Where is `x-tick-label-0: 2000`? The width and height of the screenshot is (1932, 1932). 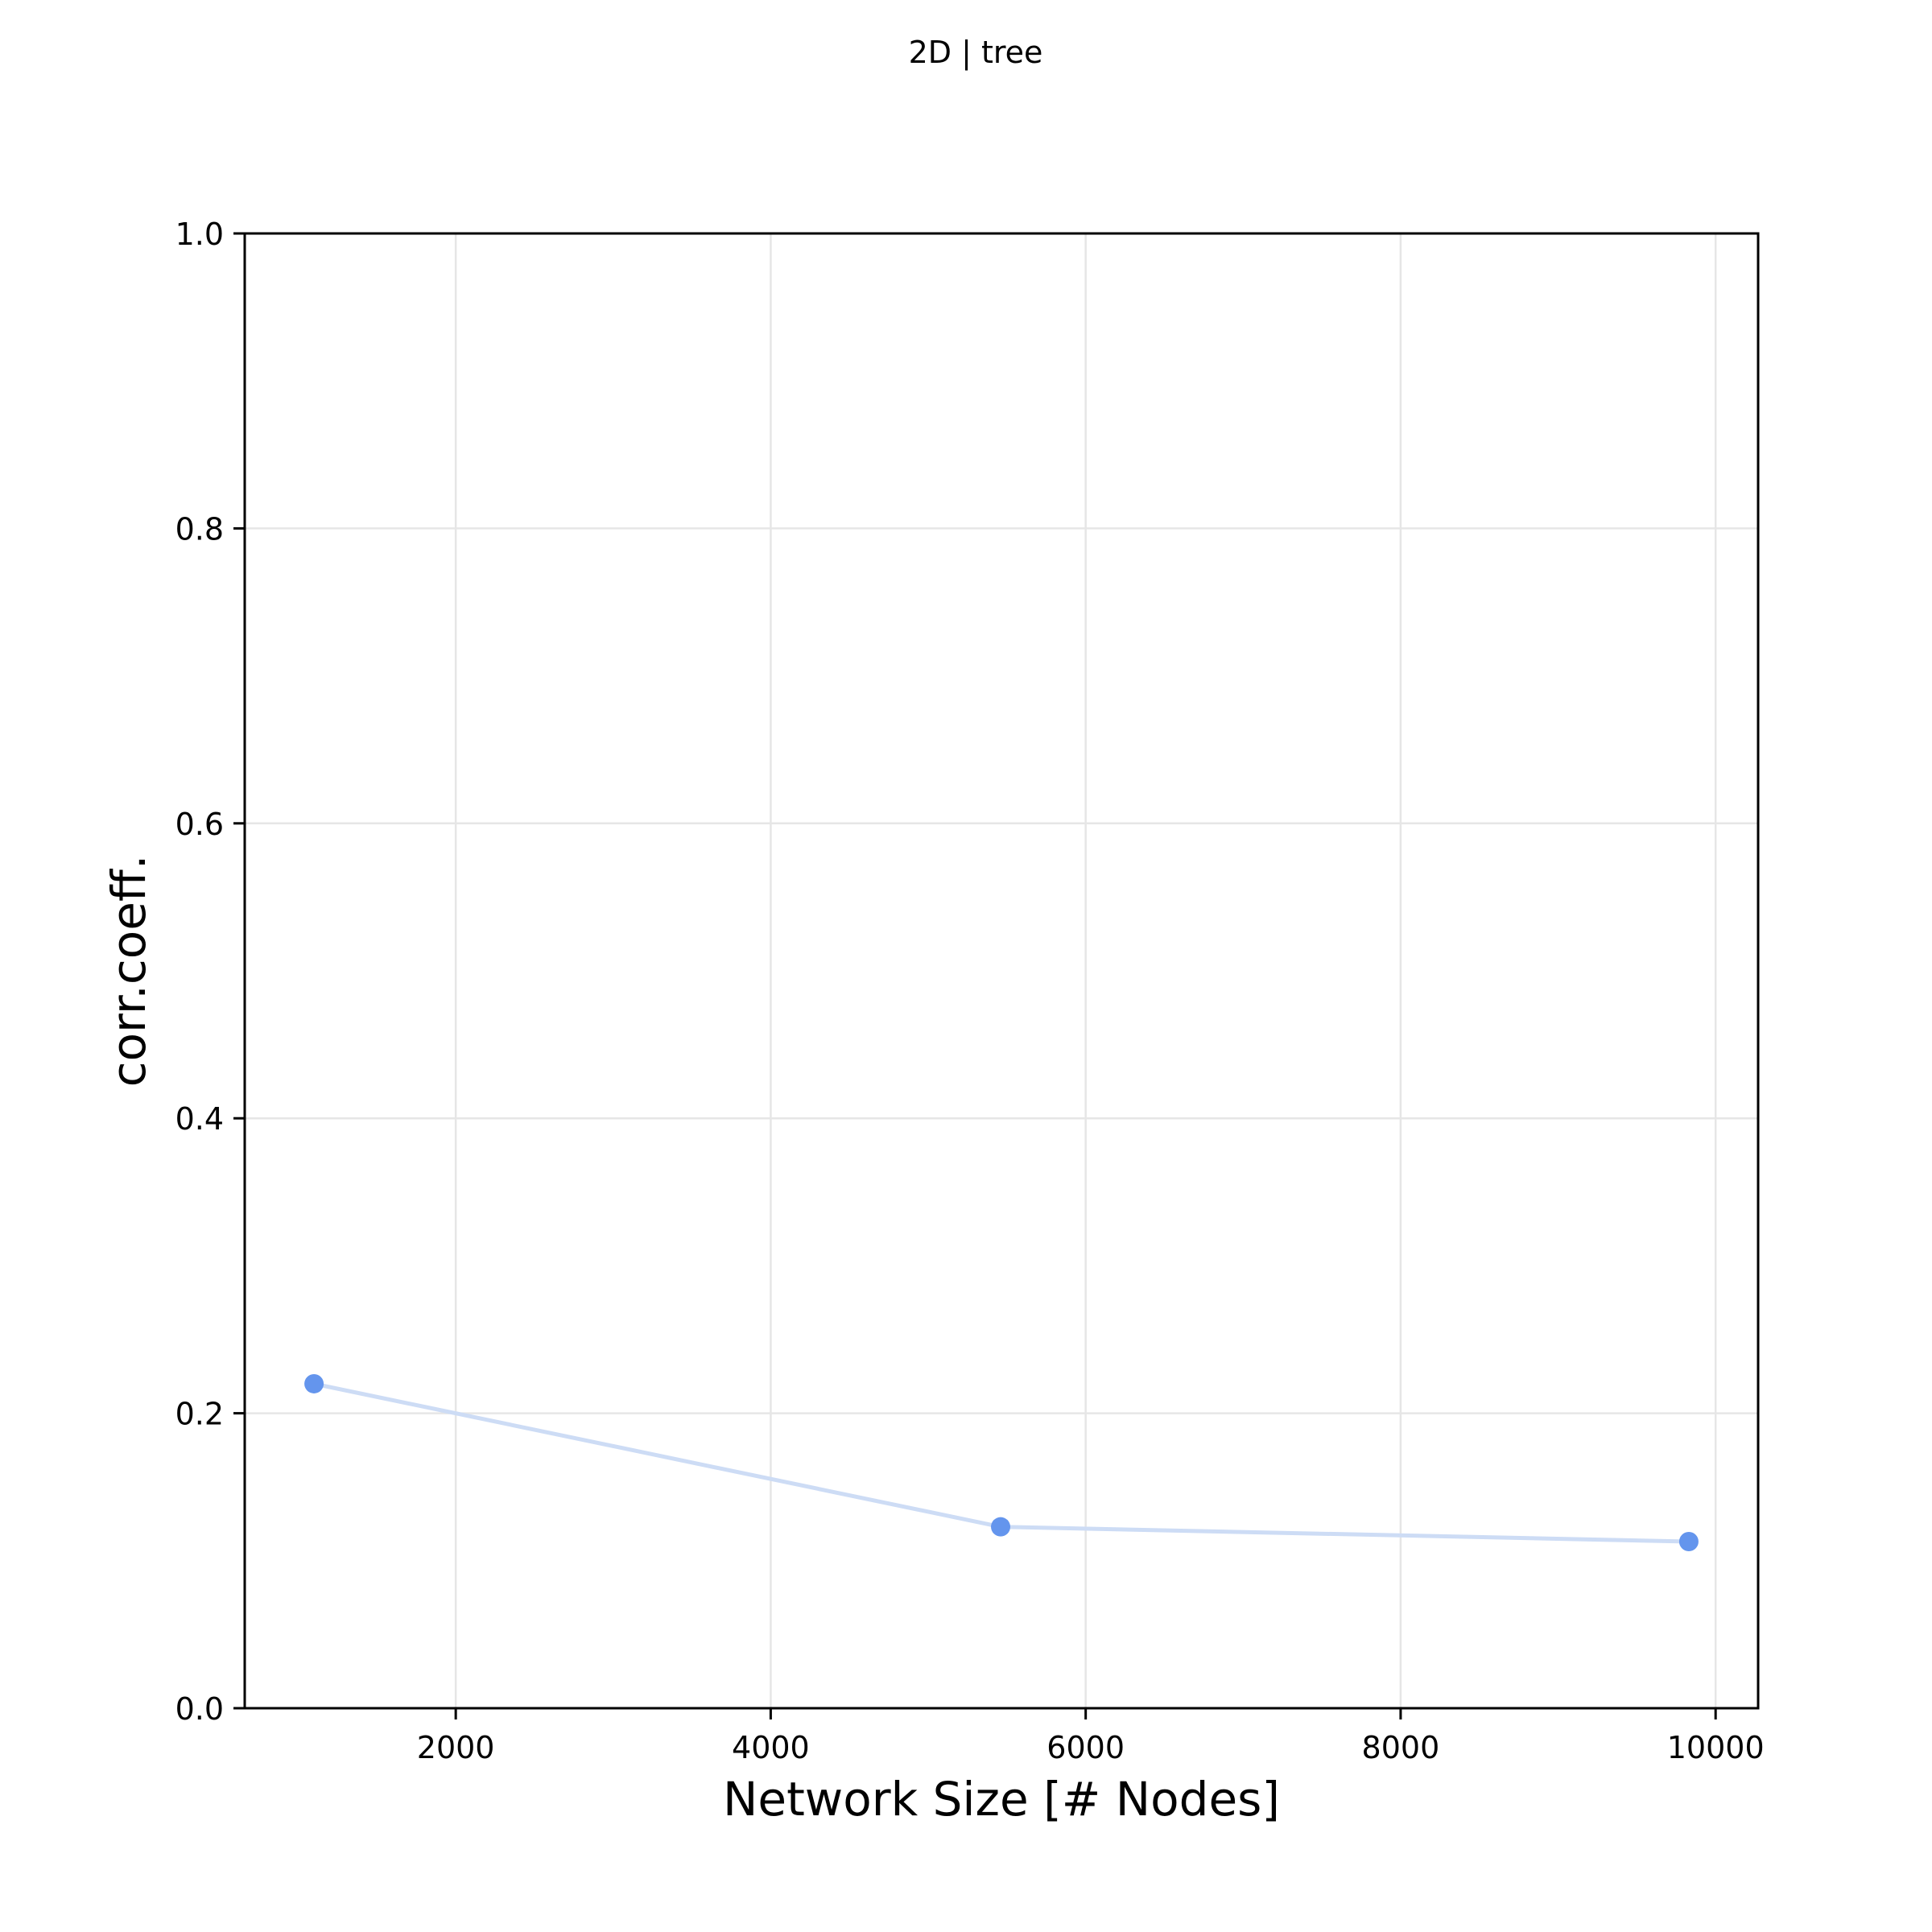
x-tick-label-0: 2000 is located at coordinates (456, 1747).